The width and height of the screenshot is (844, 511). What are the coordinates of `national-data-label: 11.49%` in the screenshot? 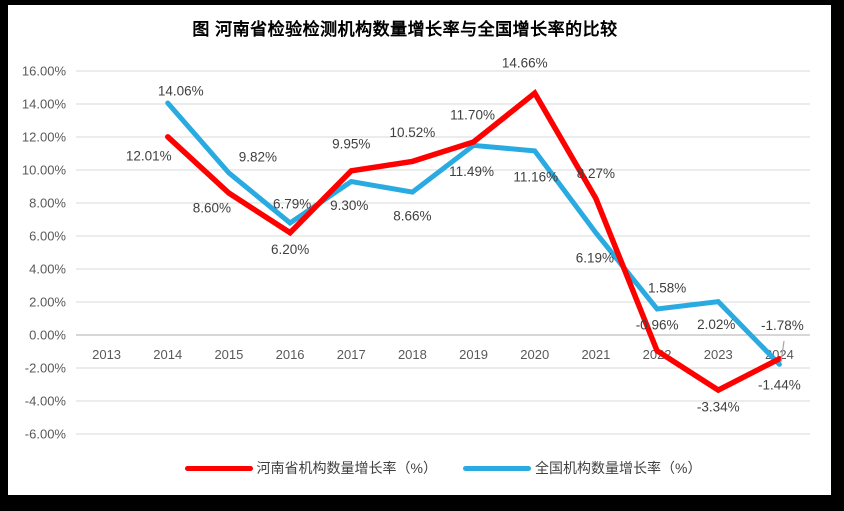 It's located at (471, 171).